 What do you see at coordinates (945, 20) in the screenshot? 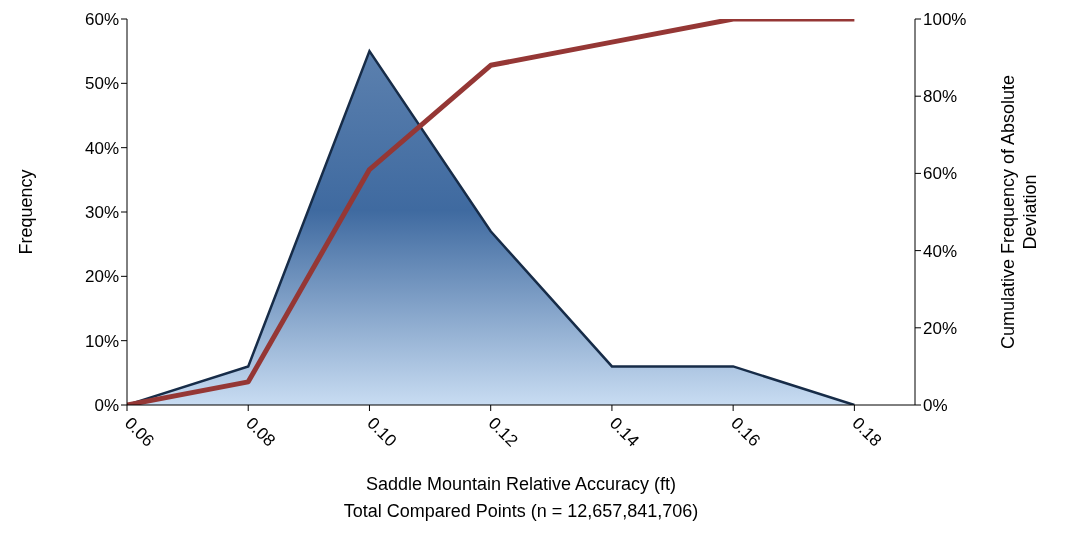
I see `y2-tick-label: 100%` at bounding box center [945, 20].